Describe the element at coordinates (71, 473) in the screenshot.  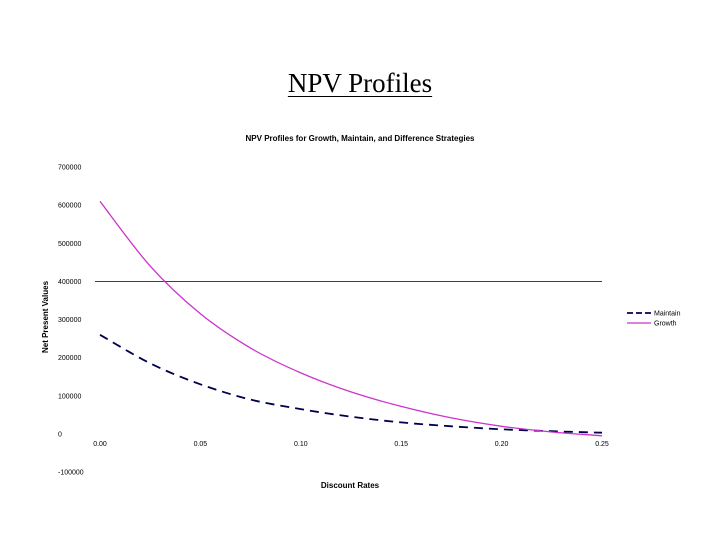
I see `y-tick-label: -100000` at that location.